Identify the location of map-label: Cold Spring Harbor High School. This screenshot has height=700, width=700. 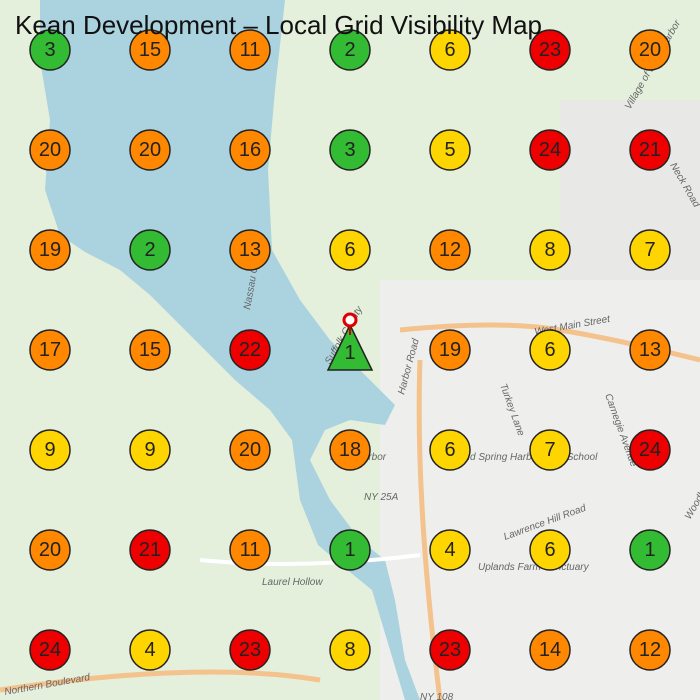
(526, 457).